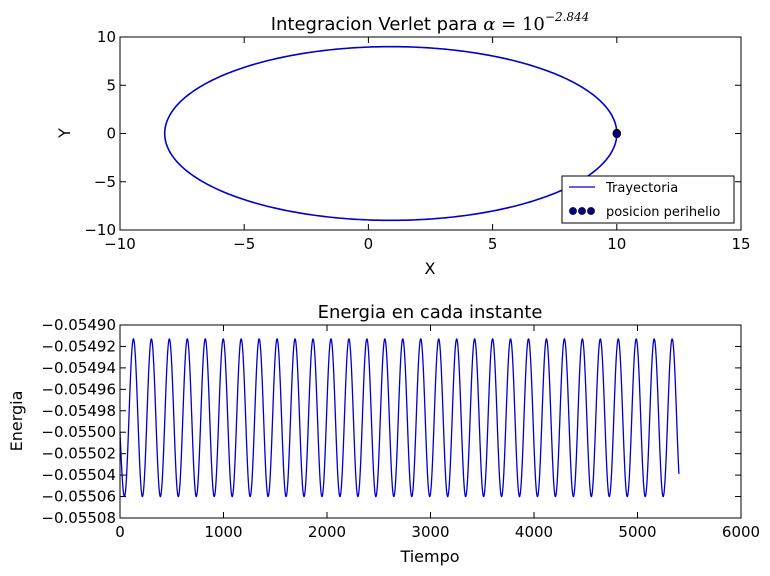 This screenshot has width=770, height=576. I want to click on energy-ytick-label: −0.05498, so click(78, 411).